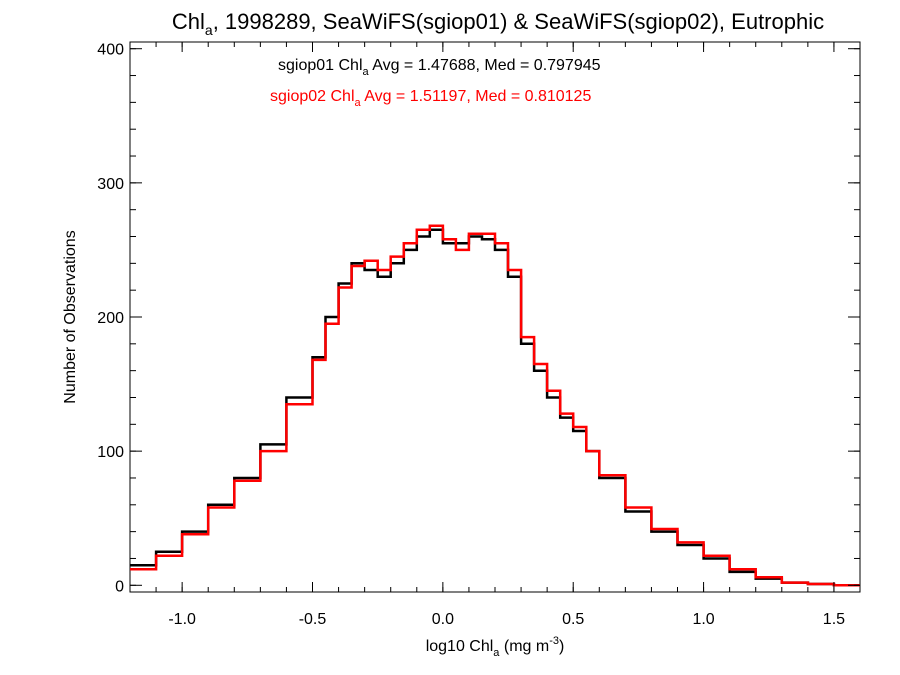 The image size is (900, 675). I want to click on x-tick-label: 1.5, so click(834, 619).